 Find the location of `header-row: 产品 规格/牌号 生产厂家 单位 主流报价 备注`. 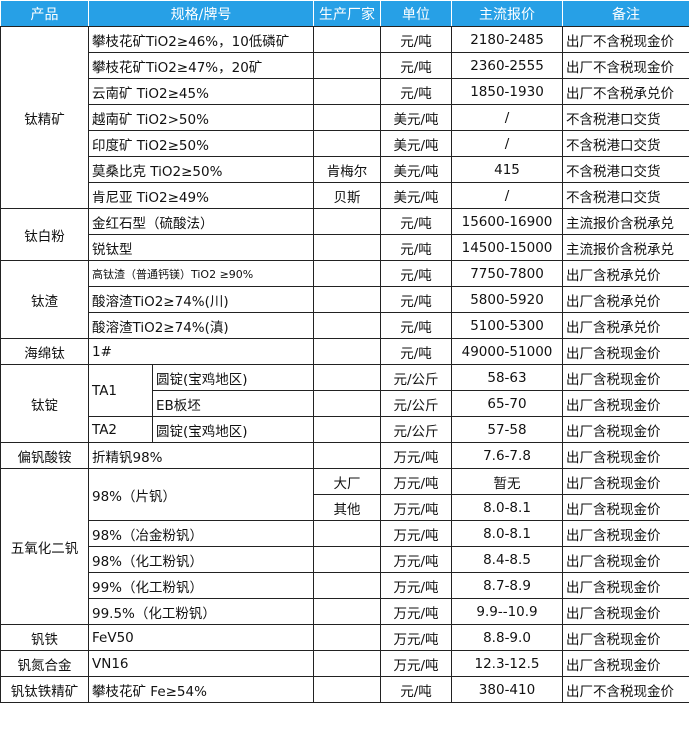

header-row: 产品 规格/牌号 生产厂家 单位 主流报价 备注 is located at coordinates (344, 13).